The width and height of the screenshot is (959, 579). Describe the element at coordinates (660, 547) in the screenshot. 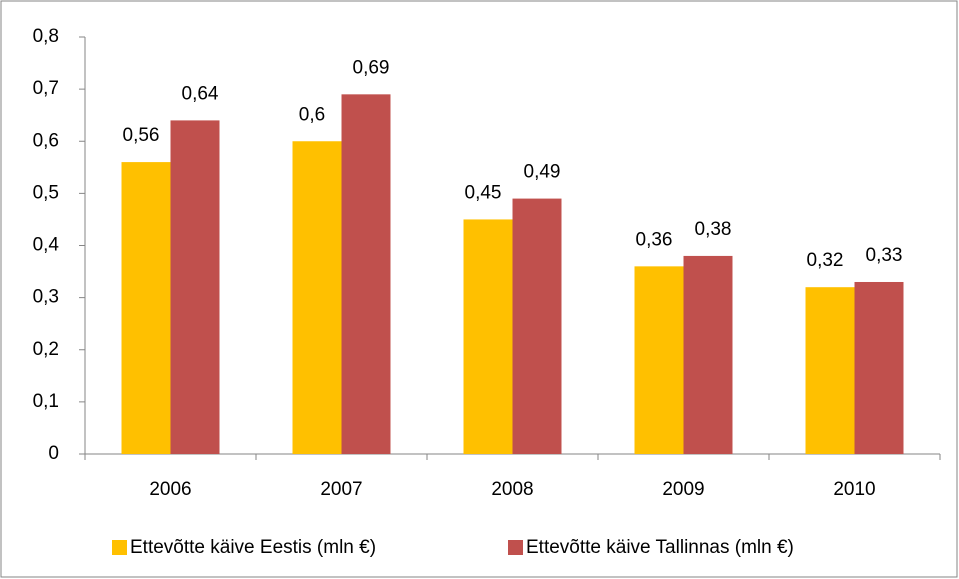

I see `legend-label: Ettevõtte käive Tallinnas (mln €)` at that location.